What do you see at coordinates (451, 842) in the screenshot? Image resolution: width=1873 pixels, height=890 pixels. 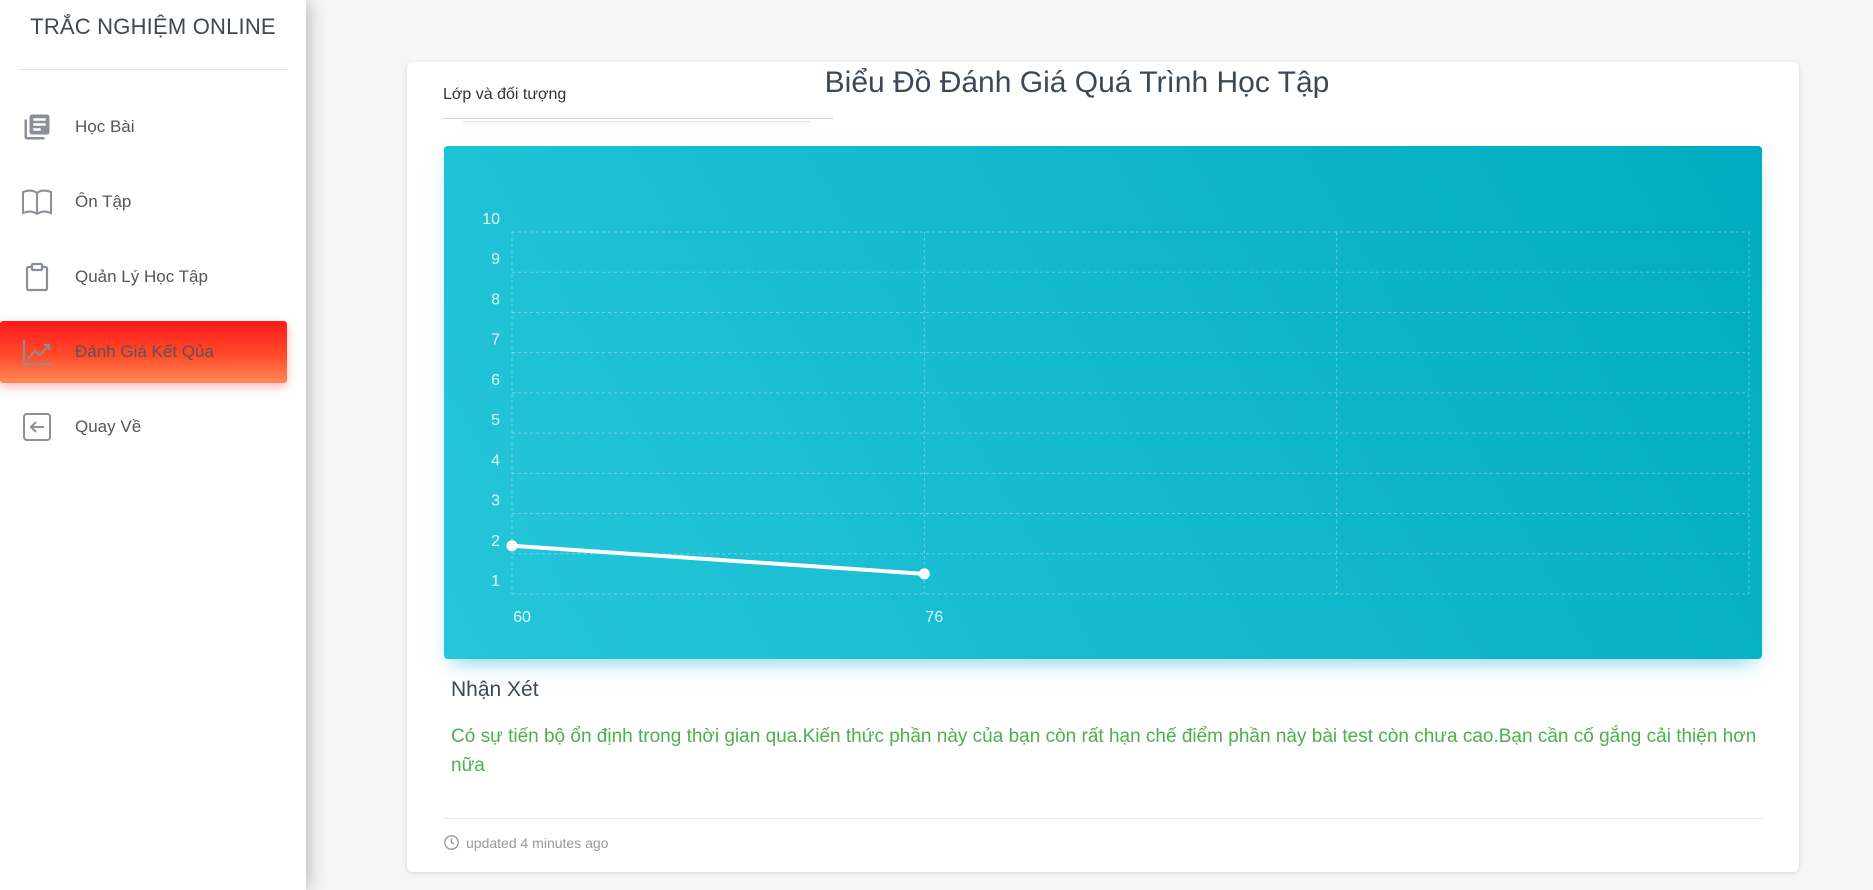 I see `clock-icon` at bounding box center [451, 842].